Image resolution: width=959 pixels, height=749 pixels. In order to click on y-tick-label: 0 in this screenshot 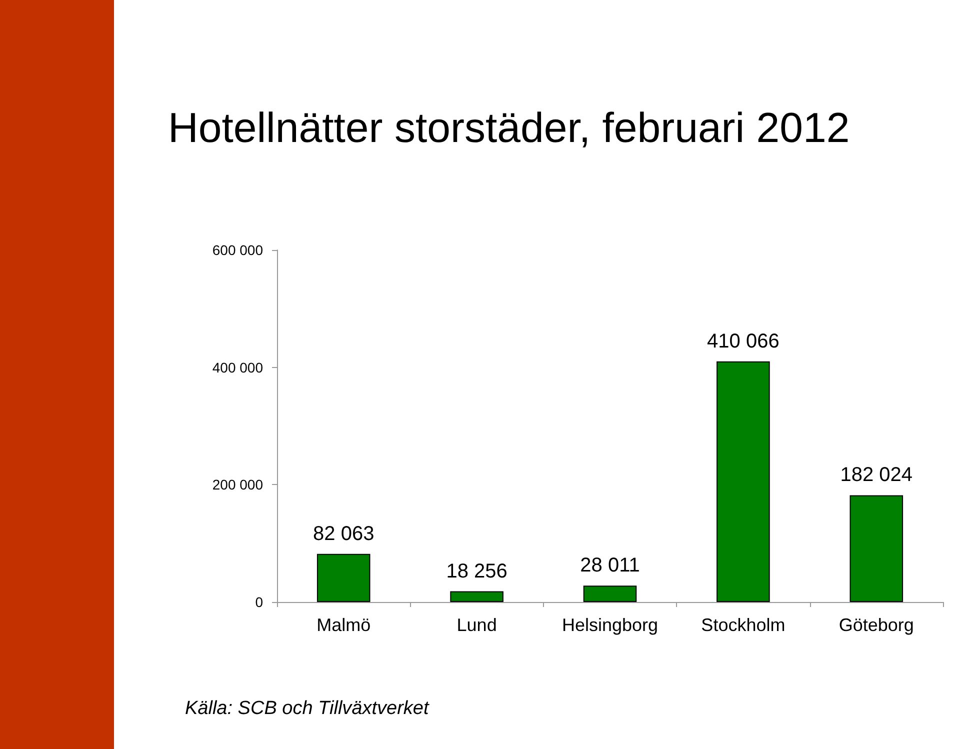, I will do `click(259, 602)`.